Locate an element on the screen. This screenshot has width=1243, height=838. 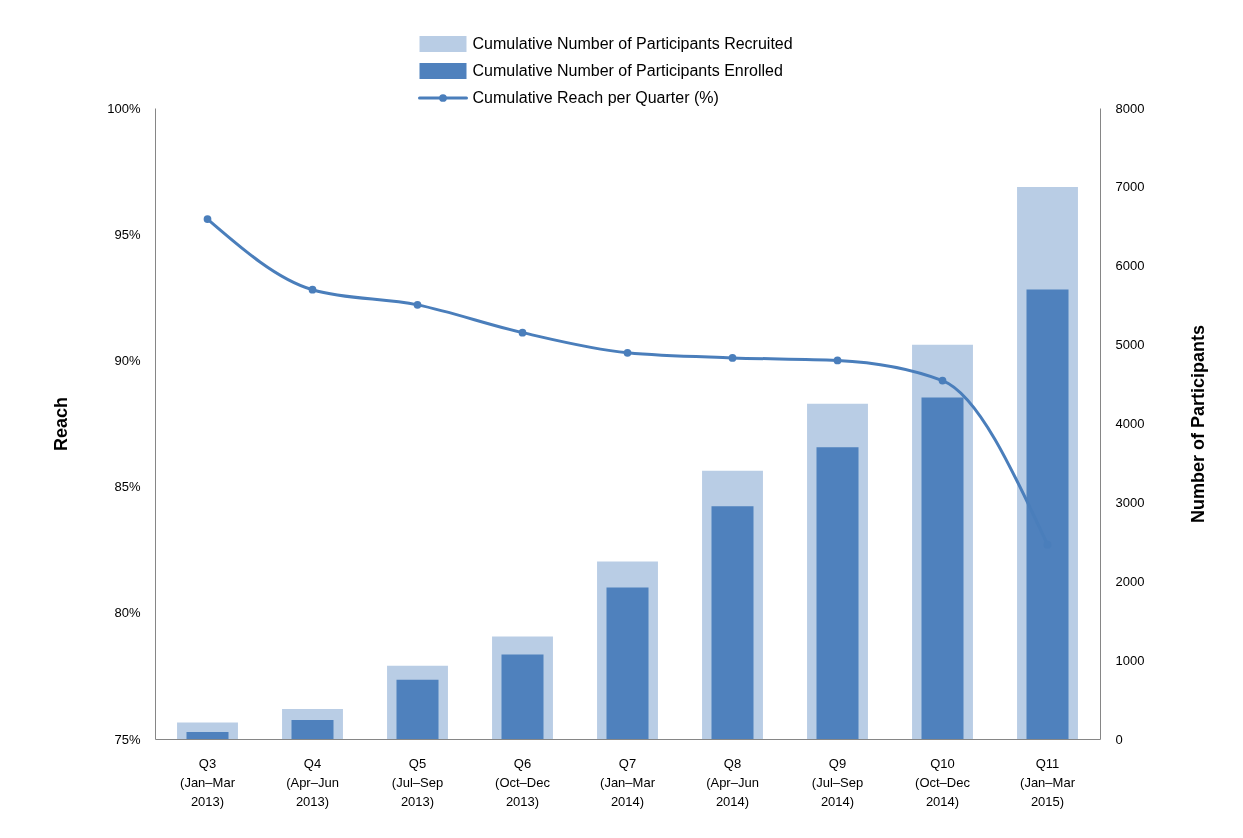
x-tick-label: Q4 (Apr–Jun 2013) is located at coordinates (312, 782).